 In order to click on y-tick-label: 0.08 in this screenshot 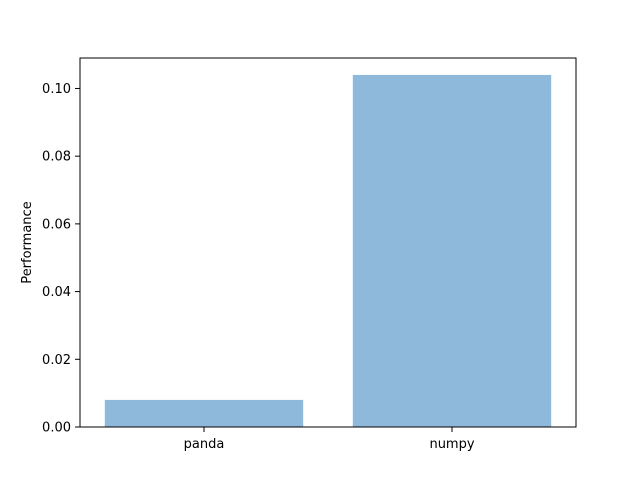, I will do `click(56, 157)`.